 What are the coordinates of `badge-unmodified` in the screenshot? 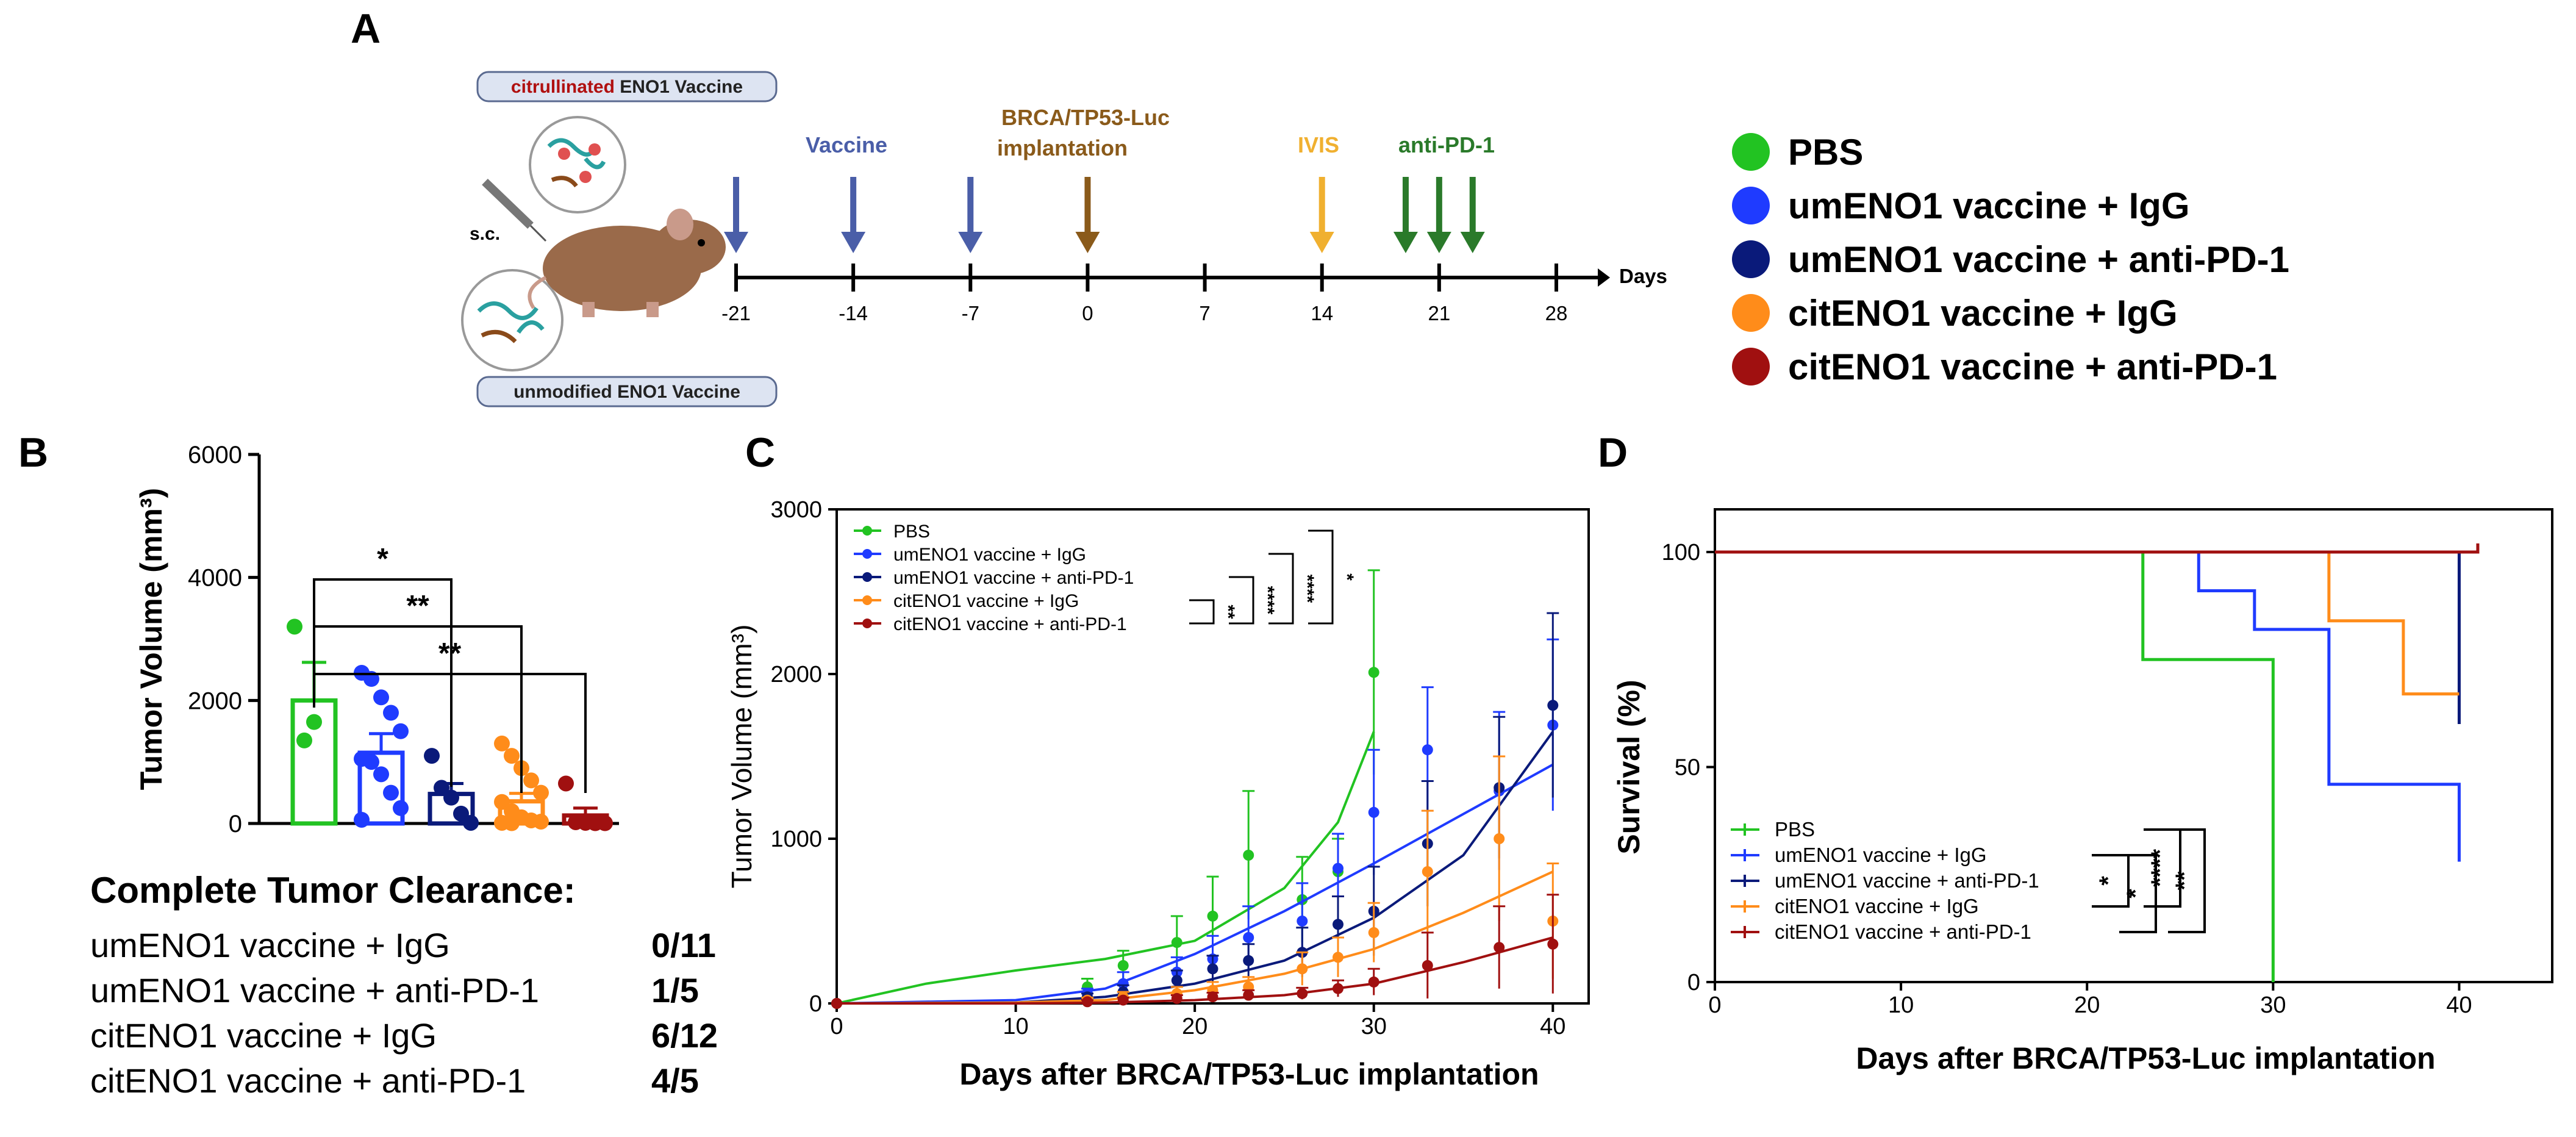 It's located at (627, 391).